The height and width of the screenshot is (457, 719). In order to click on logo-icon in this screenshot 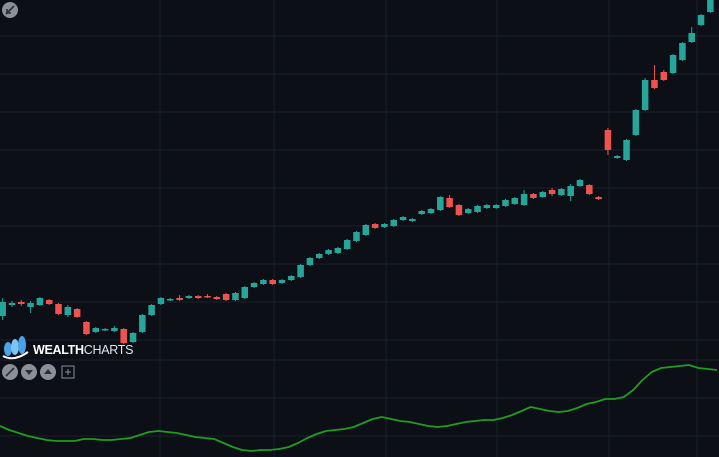, I will do `click(15, 348)`.